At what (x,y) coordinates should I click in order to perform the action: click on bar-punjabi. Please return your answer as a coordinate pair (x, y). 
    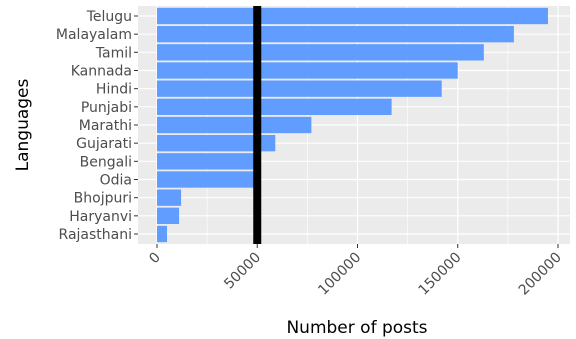
    Looking at the image, I should click on (274, 107).